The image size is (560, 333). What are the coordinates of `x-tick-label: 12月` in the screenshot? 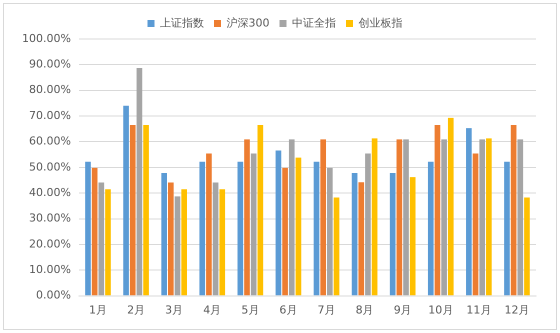 It's located at (517, 309).